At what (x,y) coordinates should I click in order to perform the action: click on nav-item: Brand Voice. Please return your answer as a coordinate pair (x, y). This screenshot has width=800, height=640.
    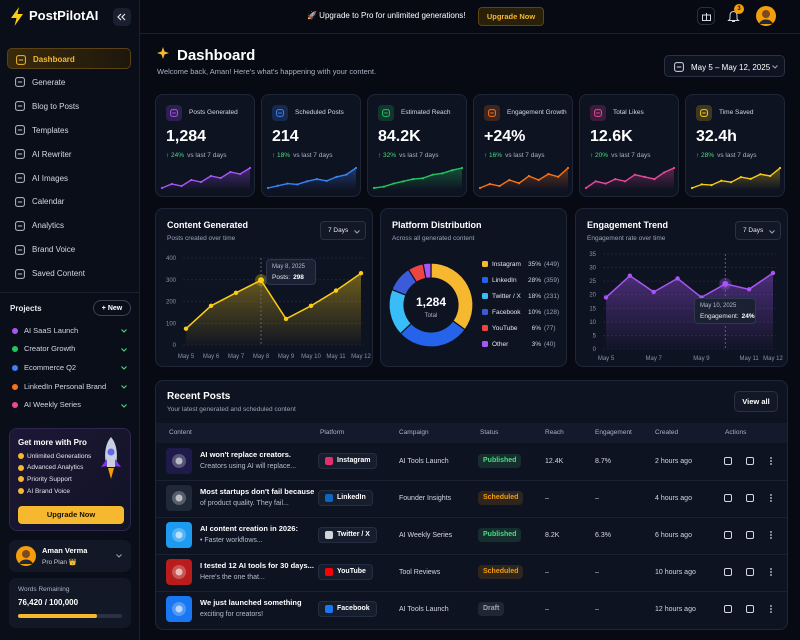
    Looking at the image, I should click on (69, 249).